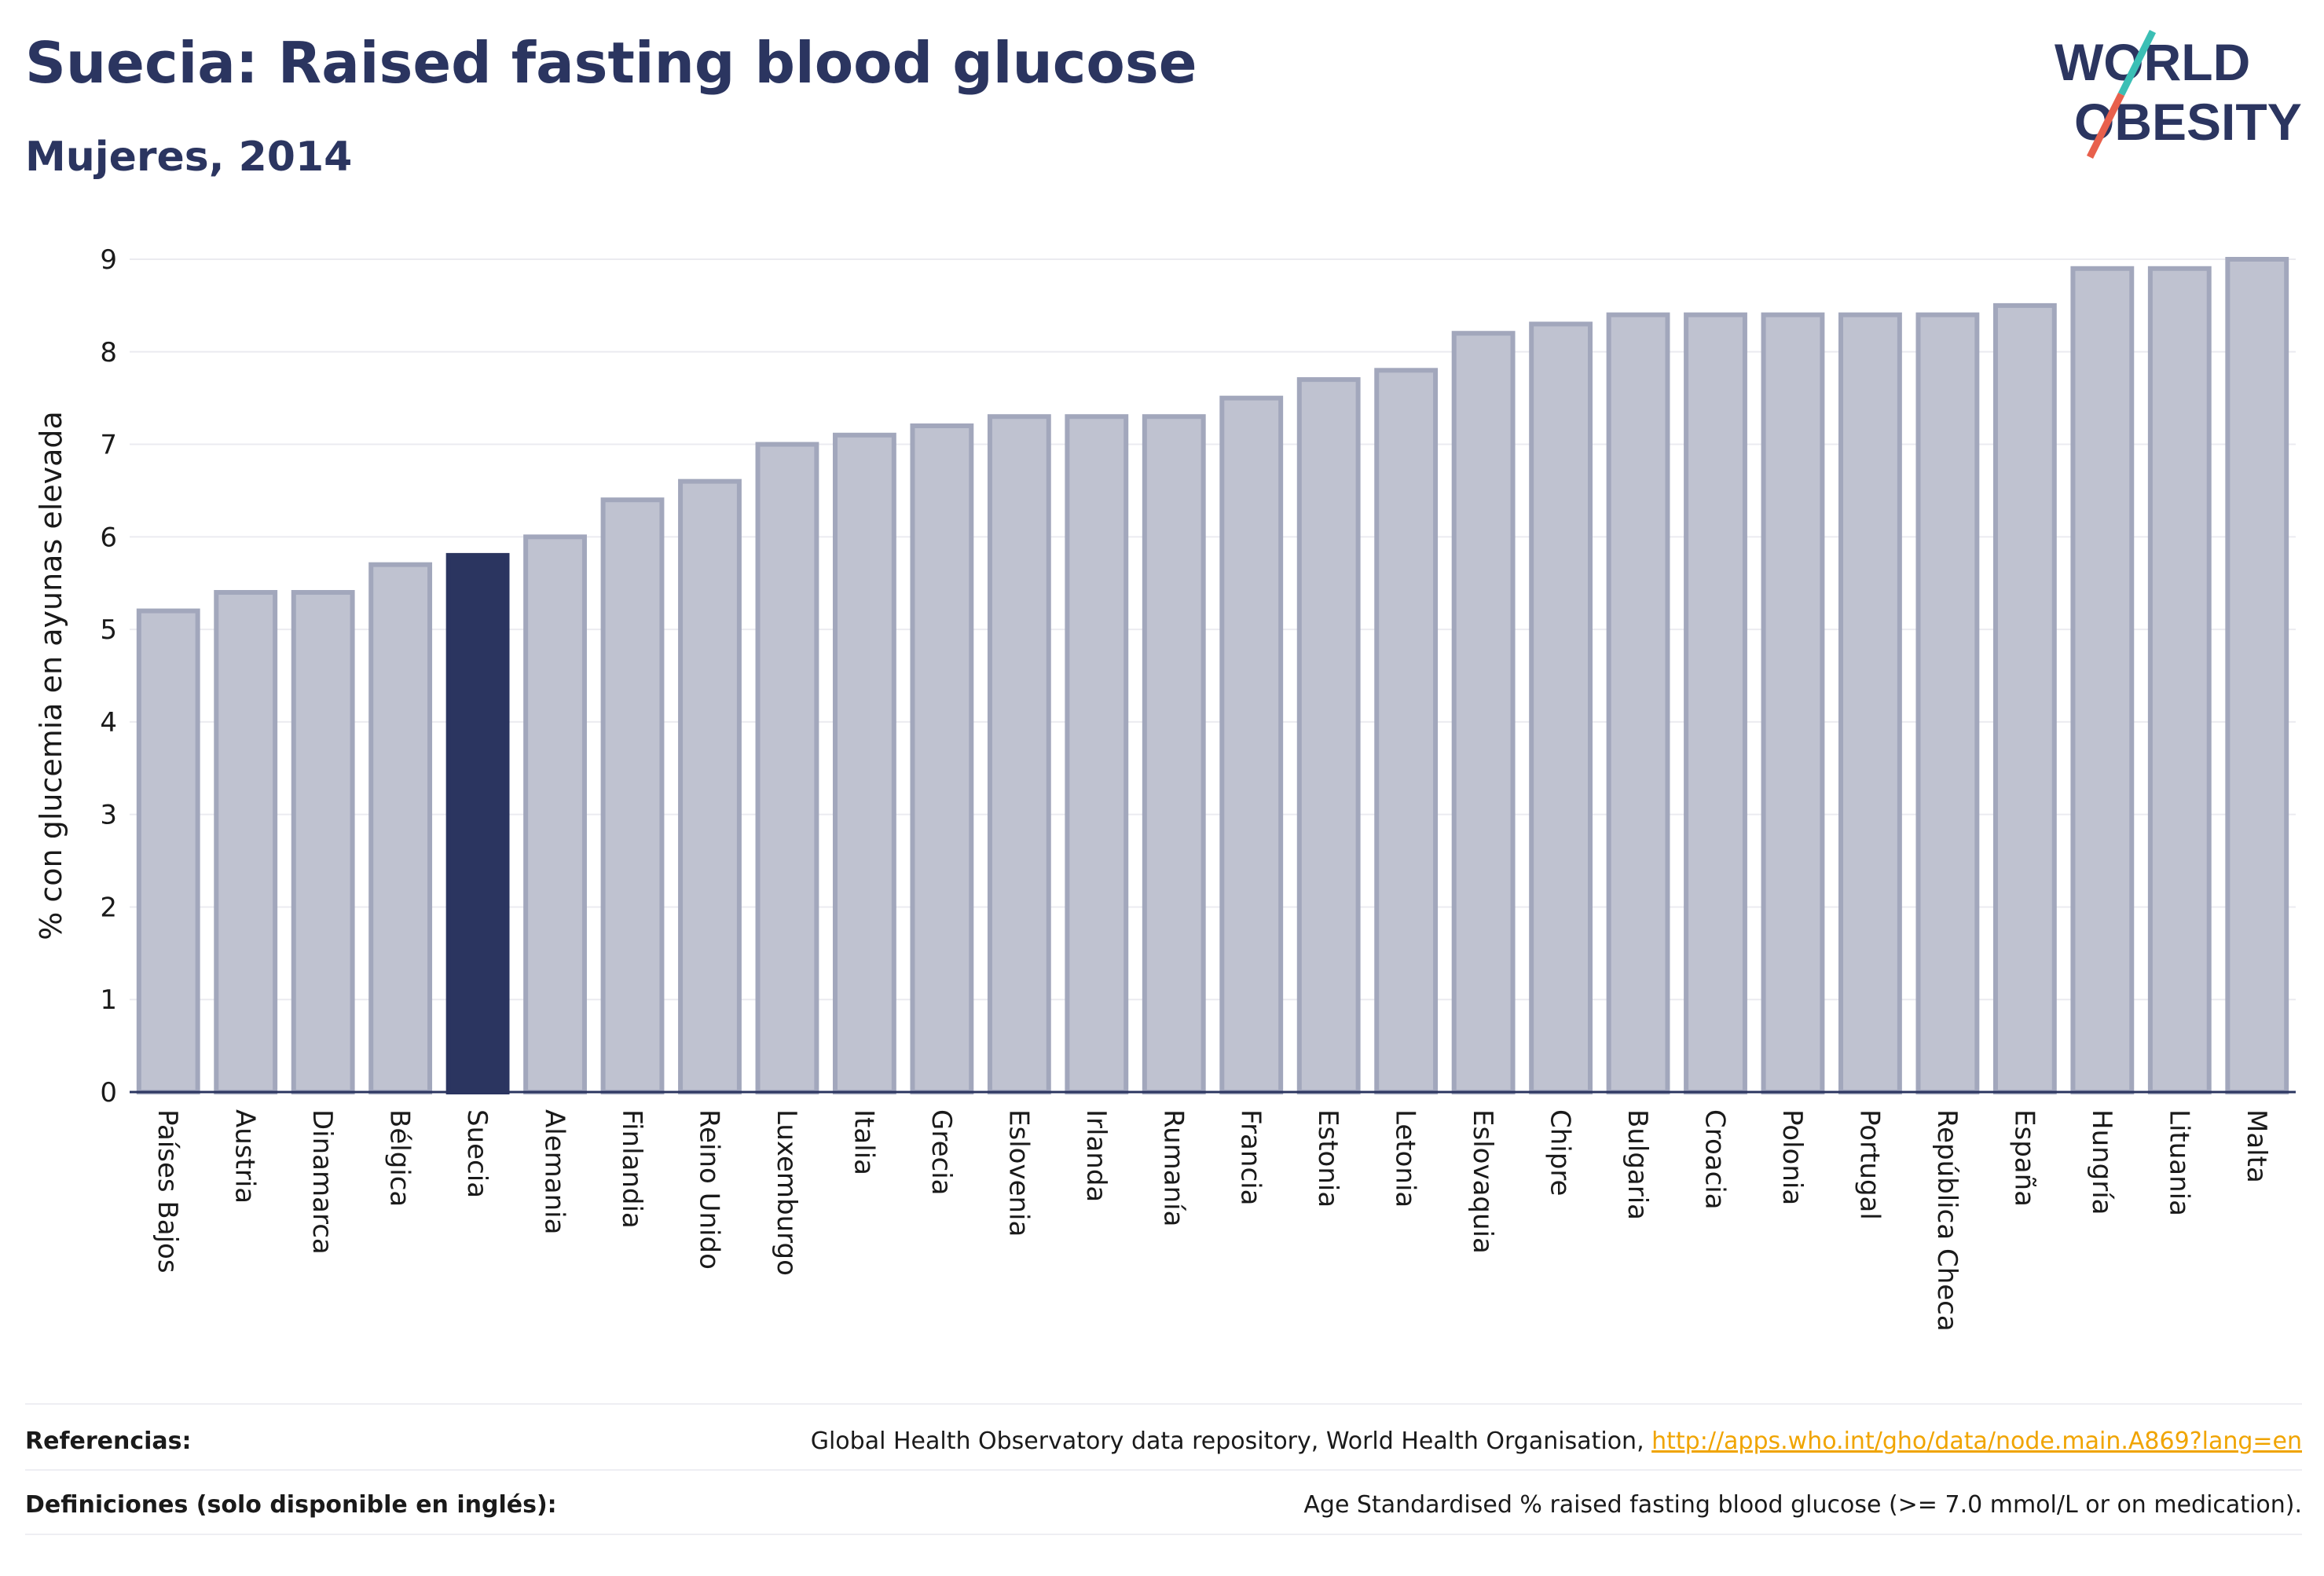  I want to click on x-tick-label-14: Francia, so click(1250, 1157).